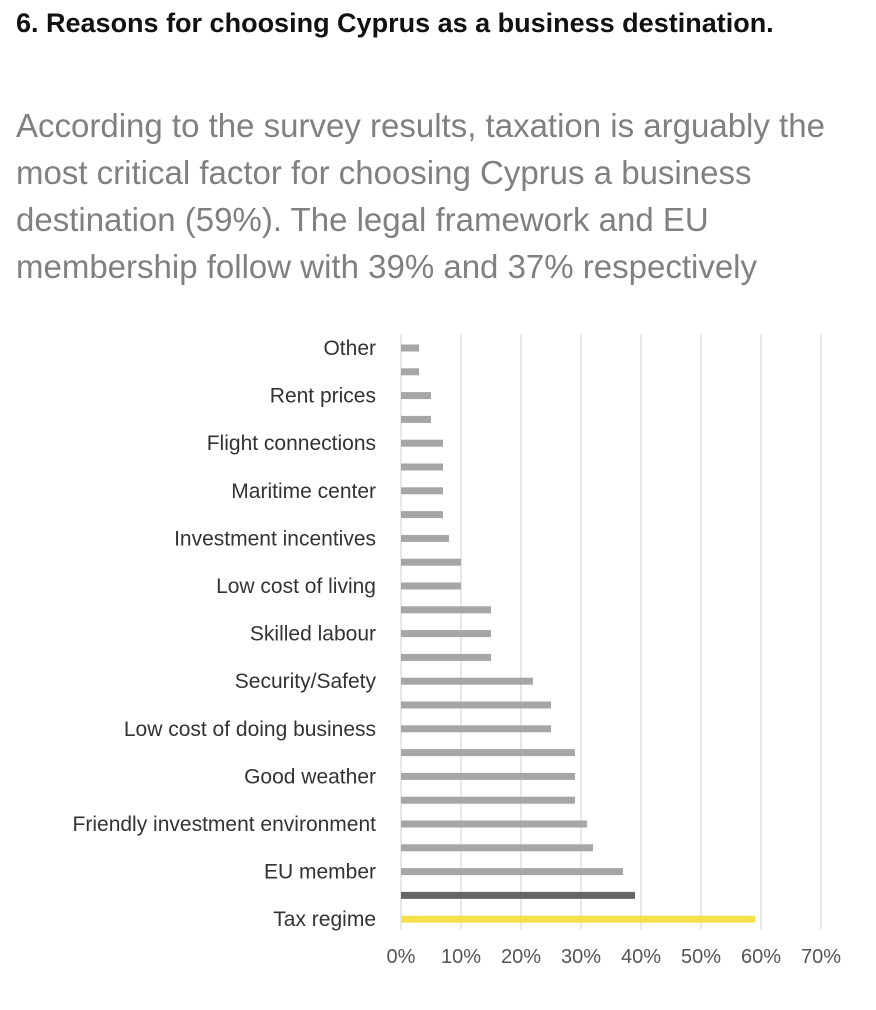 The image size is (876, 1010). Describe the element at coordinates (701, 957) in the screenshot. I see `x-tick-label: 50%` at that location.